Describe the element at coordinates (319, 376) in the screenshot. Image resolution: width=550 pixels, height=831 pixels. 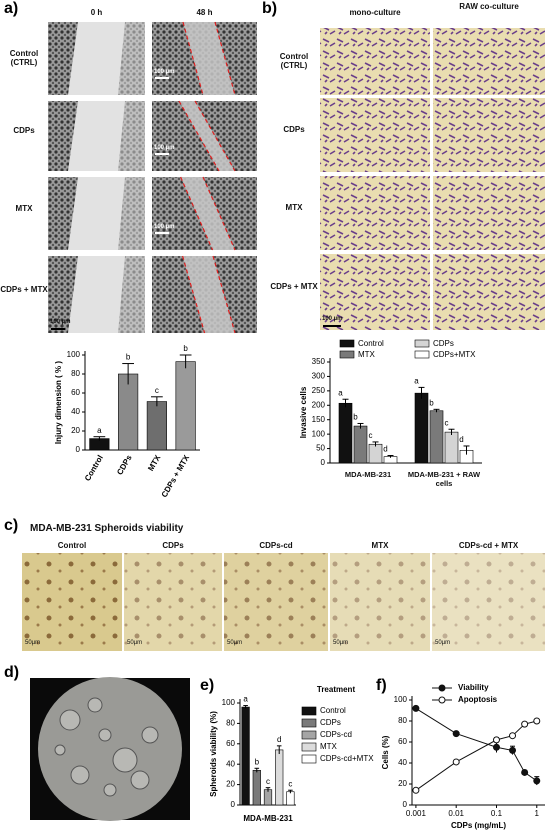
I see `y-tick-label: 300` at that location.